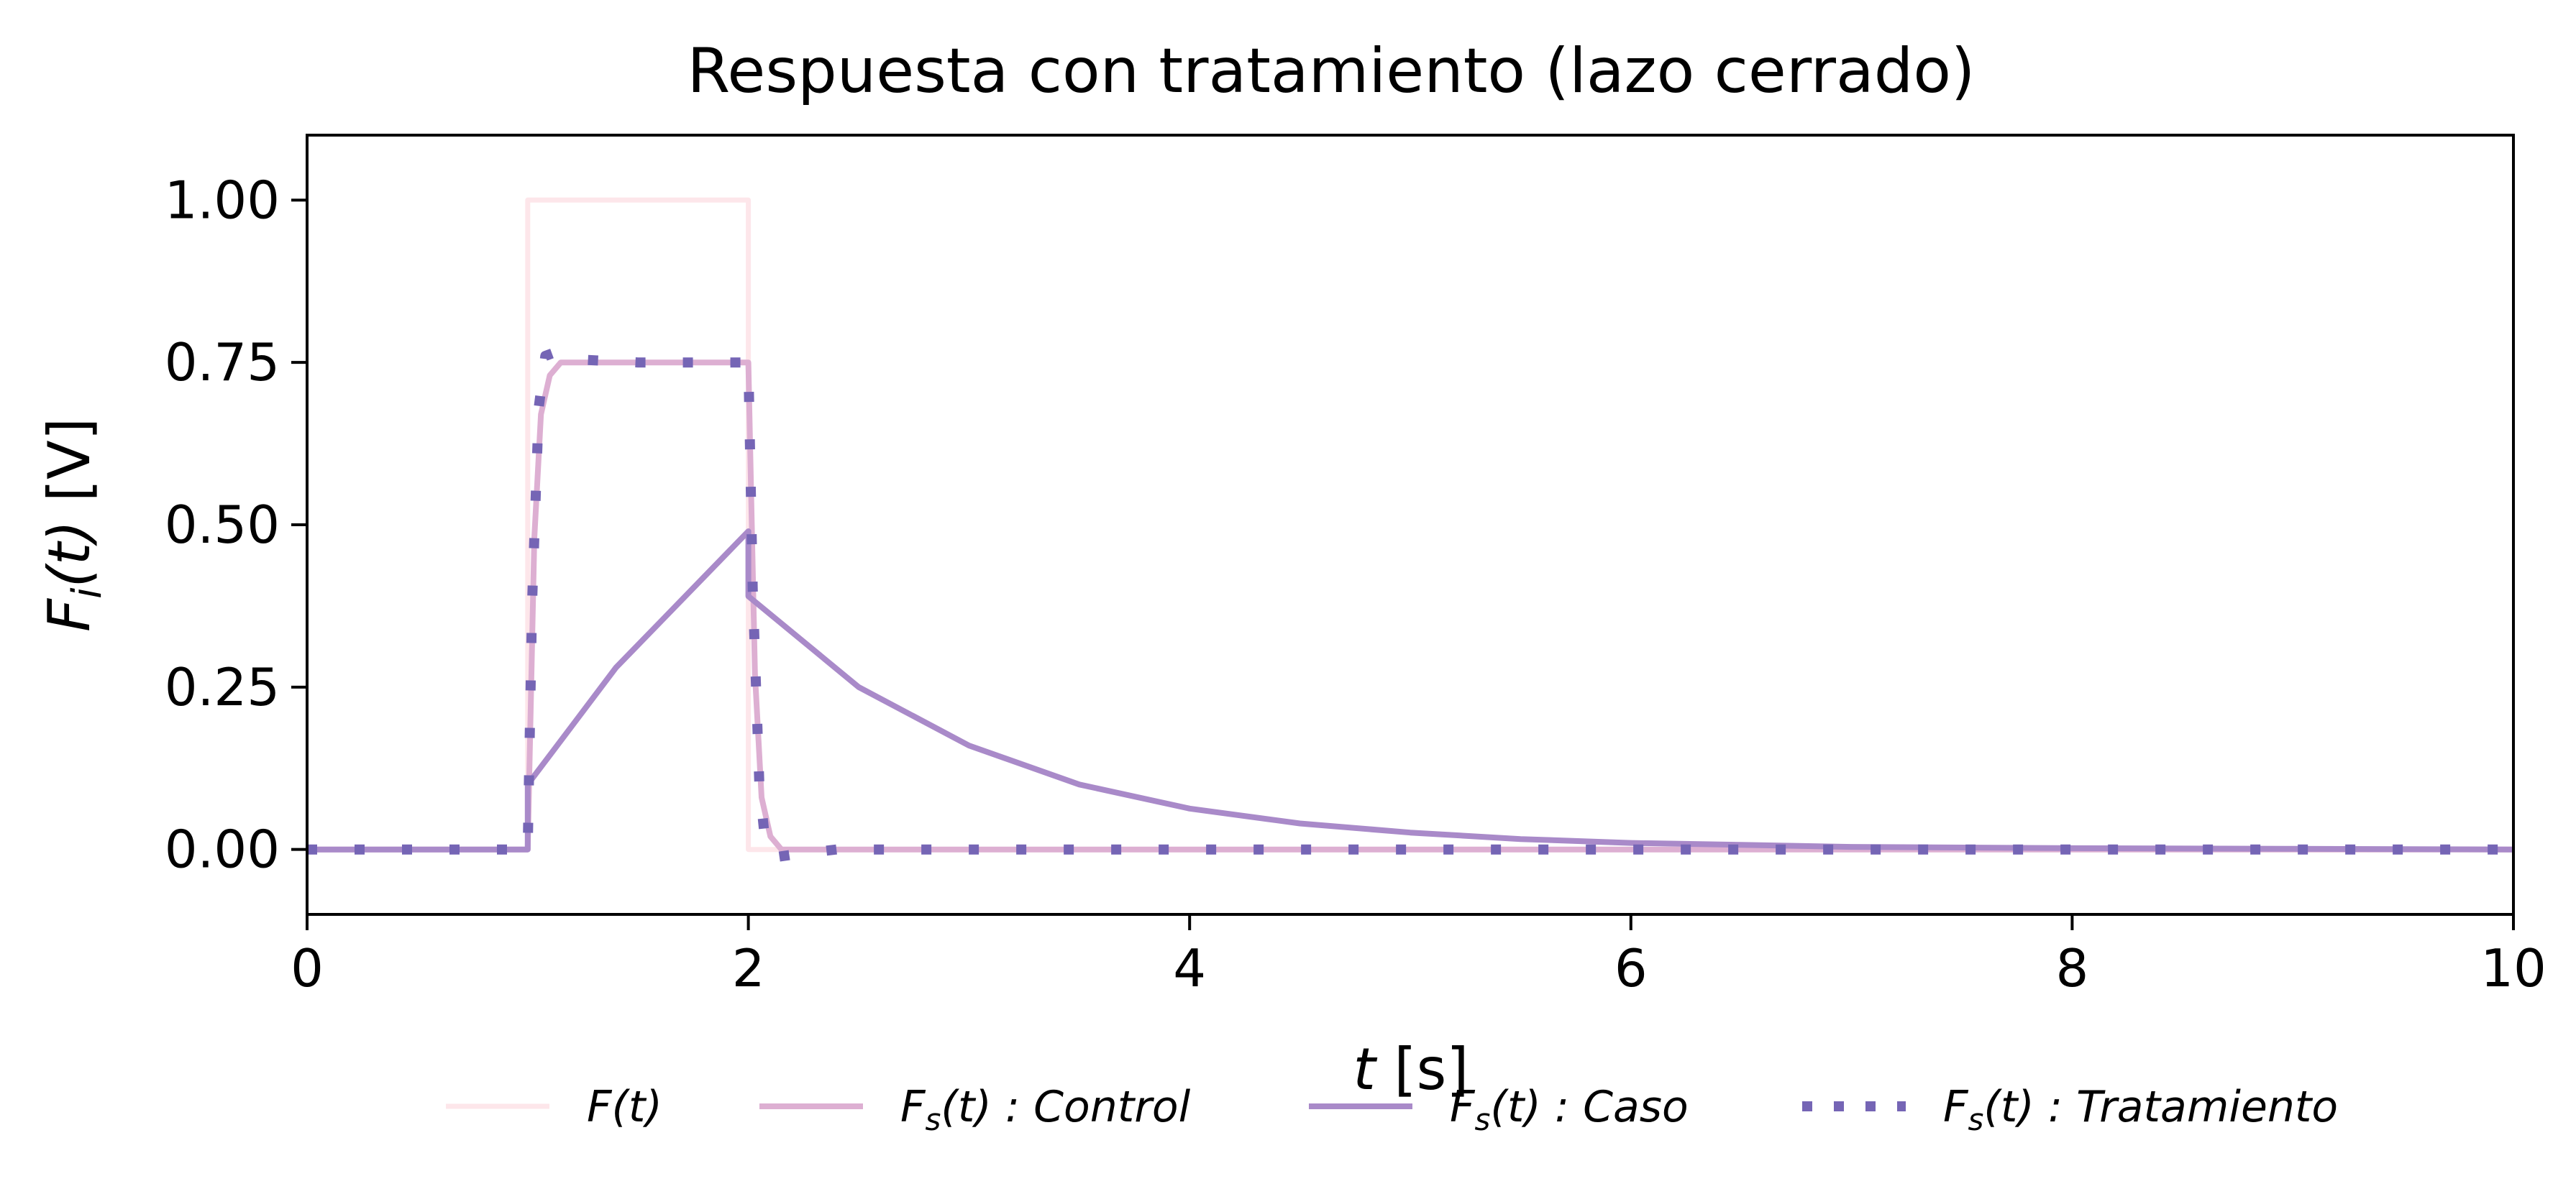  What do you see at coordinates (1332, 71) in the screenshot?
I see `chart-title: Respuesta con tratamiento (lazo cerrado)` at bounding box center [1332, 71].